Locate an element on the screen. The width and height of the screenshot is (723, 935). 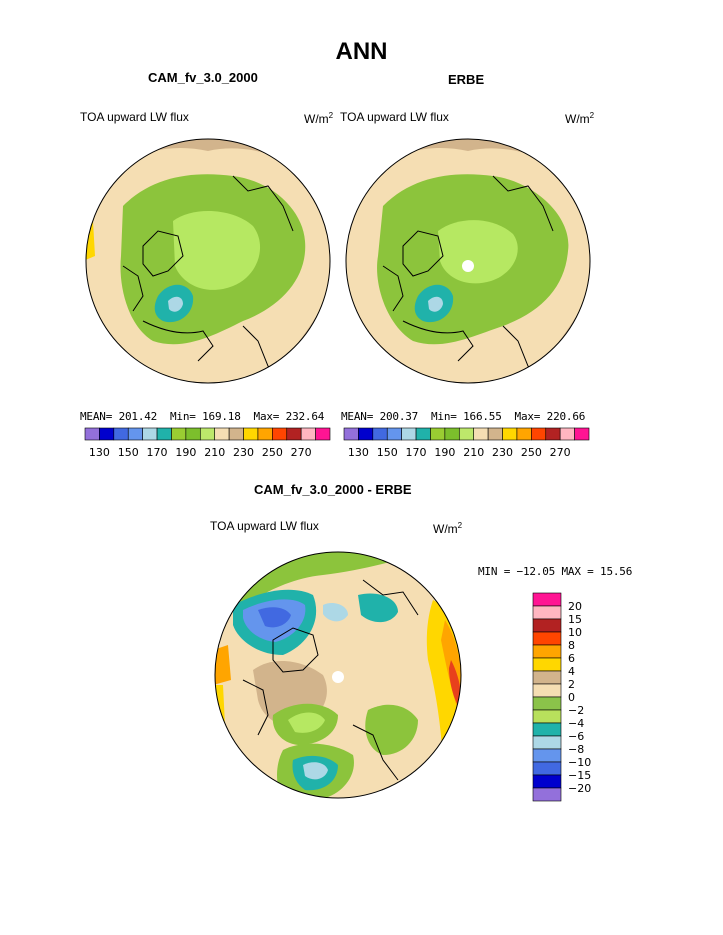
colorbar-tick-label: −6 is located at coordinates (576, 736).